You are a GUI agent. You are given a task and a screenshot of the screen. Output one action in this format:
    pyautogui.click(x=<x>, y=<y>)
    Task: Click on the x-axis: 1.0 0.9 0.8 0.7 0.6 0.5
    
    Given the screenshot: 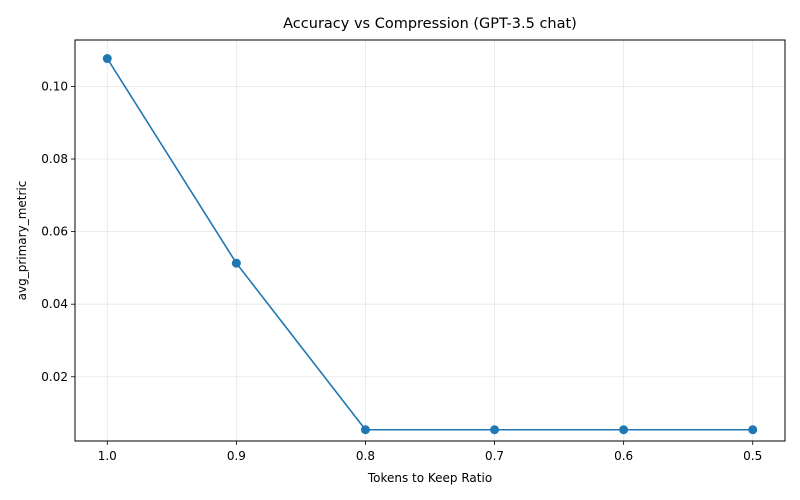 What is the action you would take?
    pyautogui.click(x=430, y=452)
    